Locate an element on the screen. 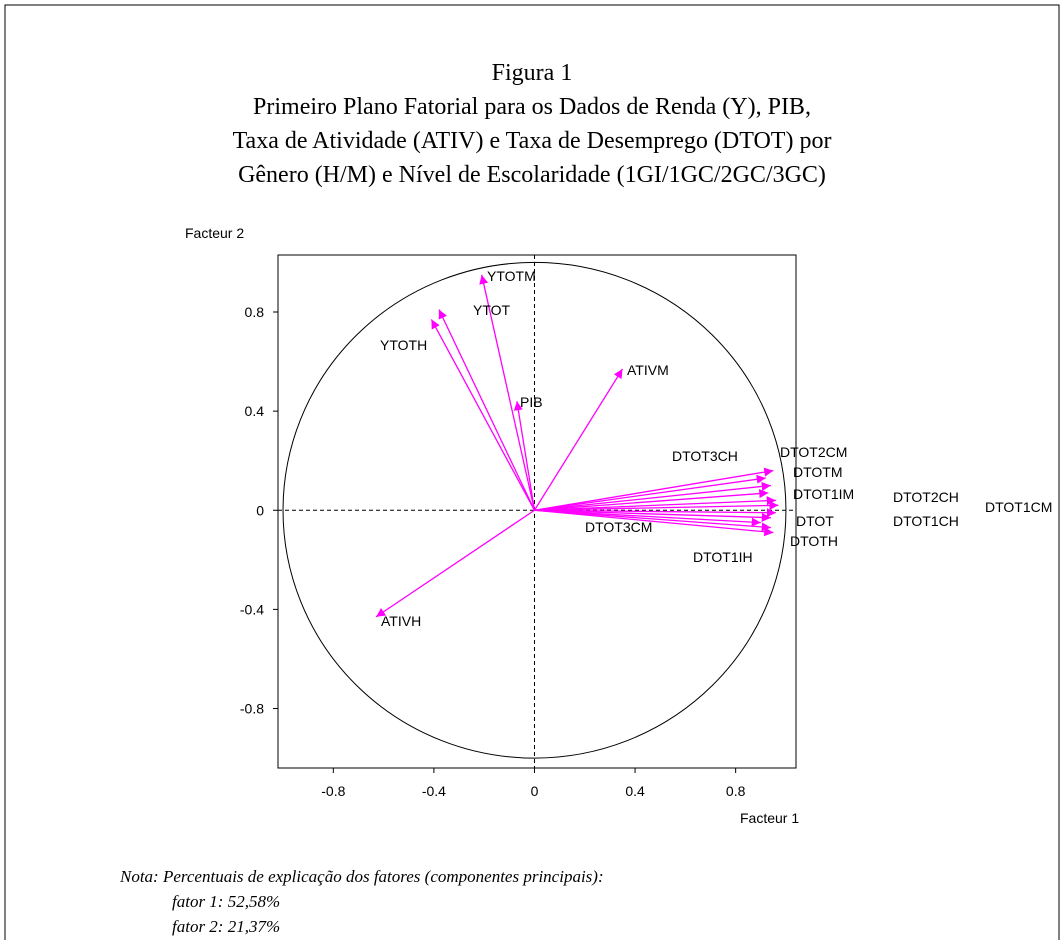 The image size is (1064, 940). point-label: DTOT1CM is located at coordinates (1018, 507).